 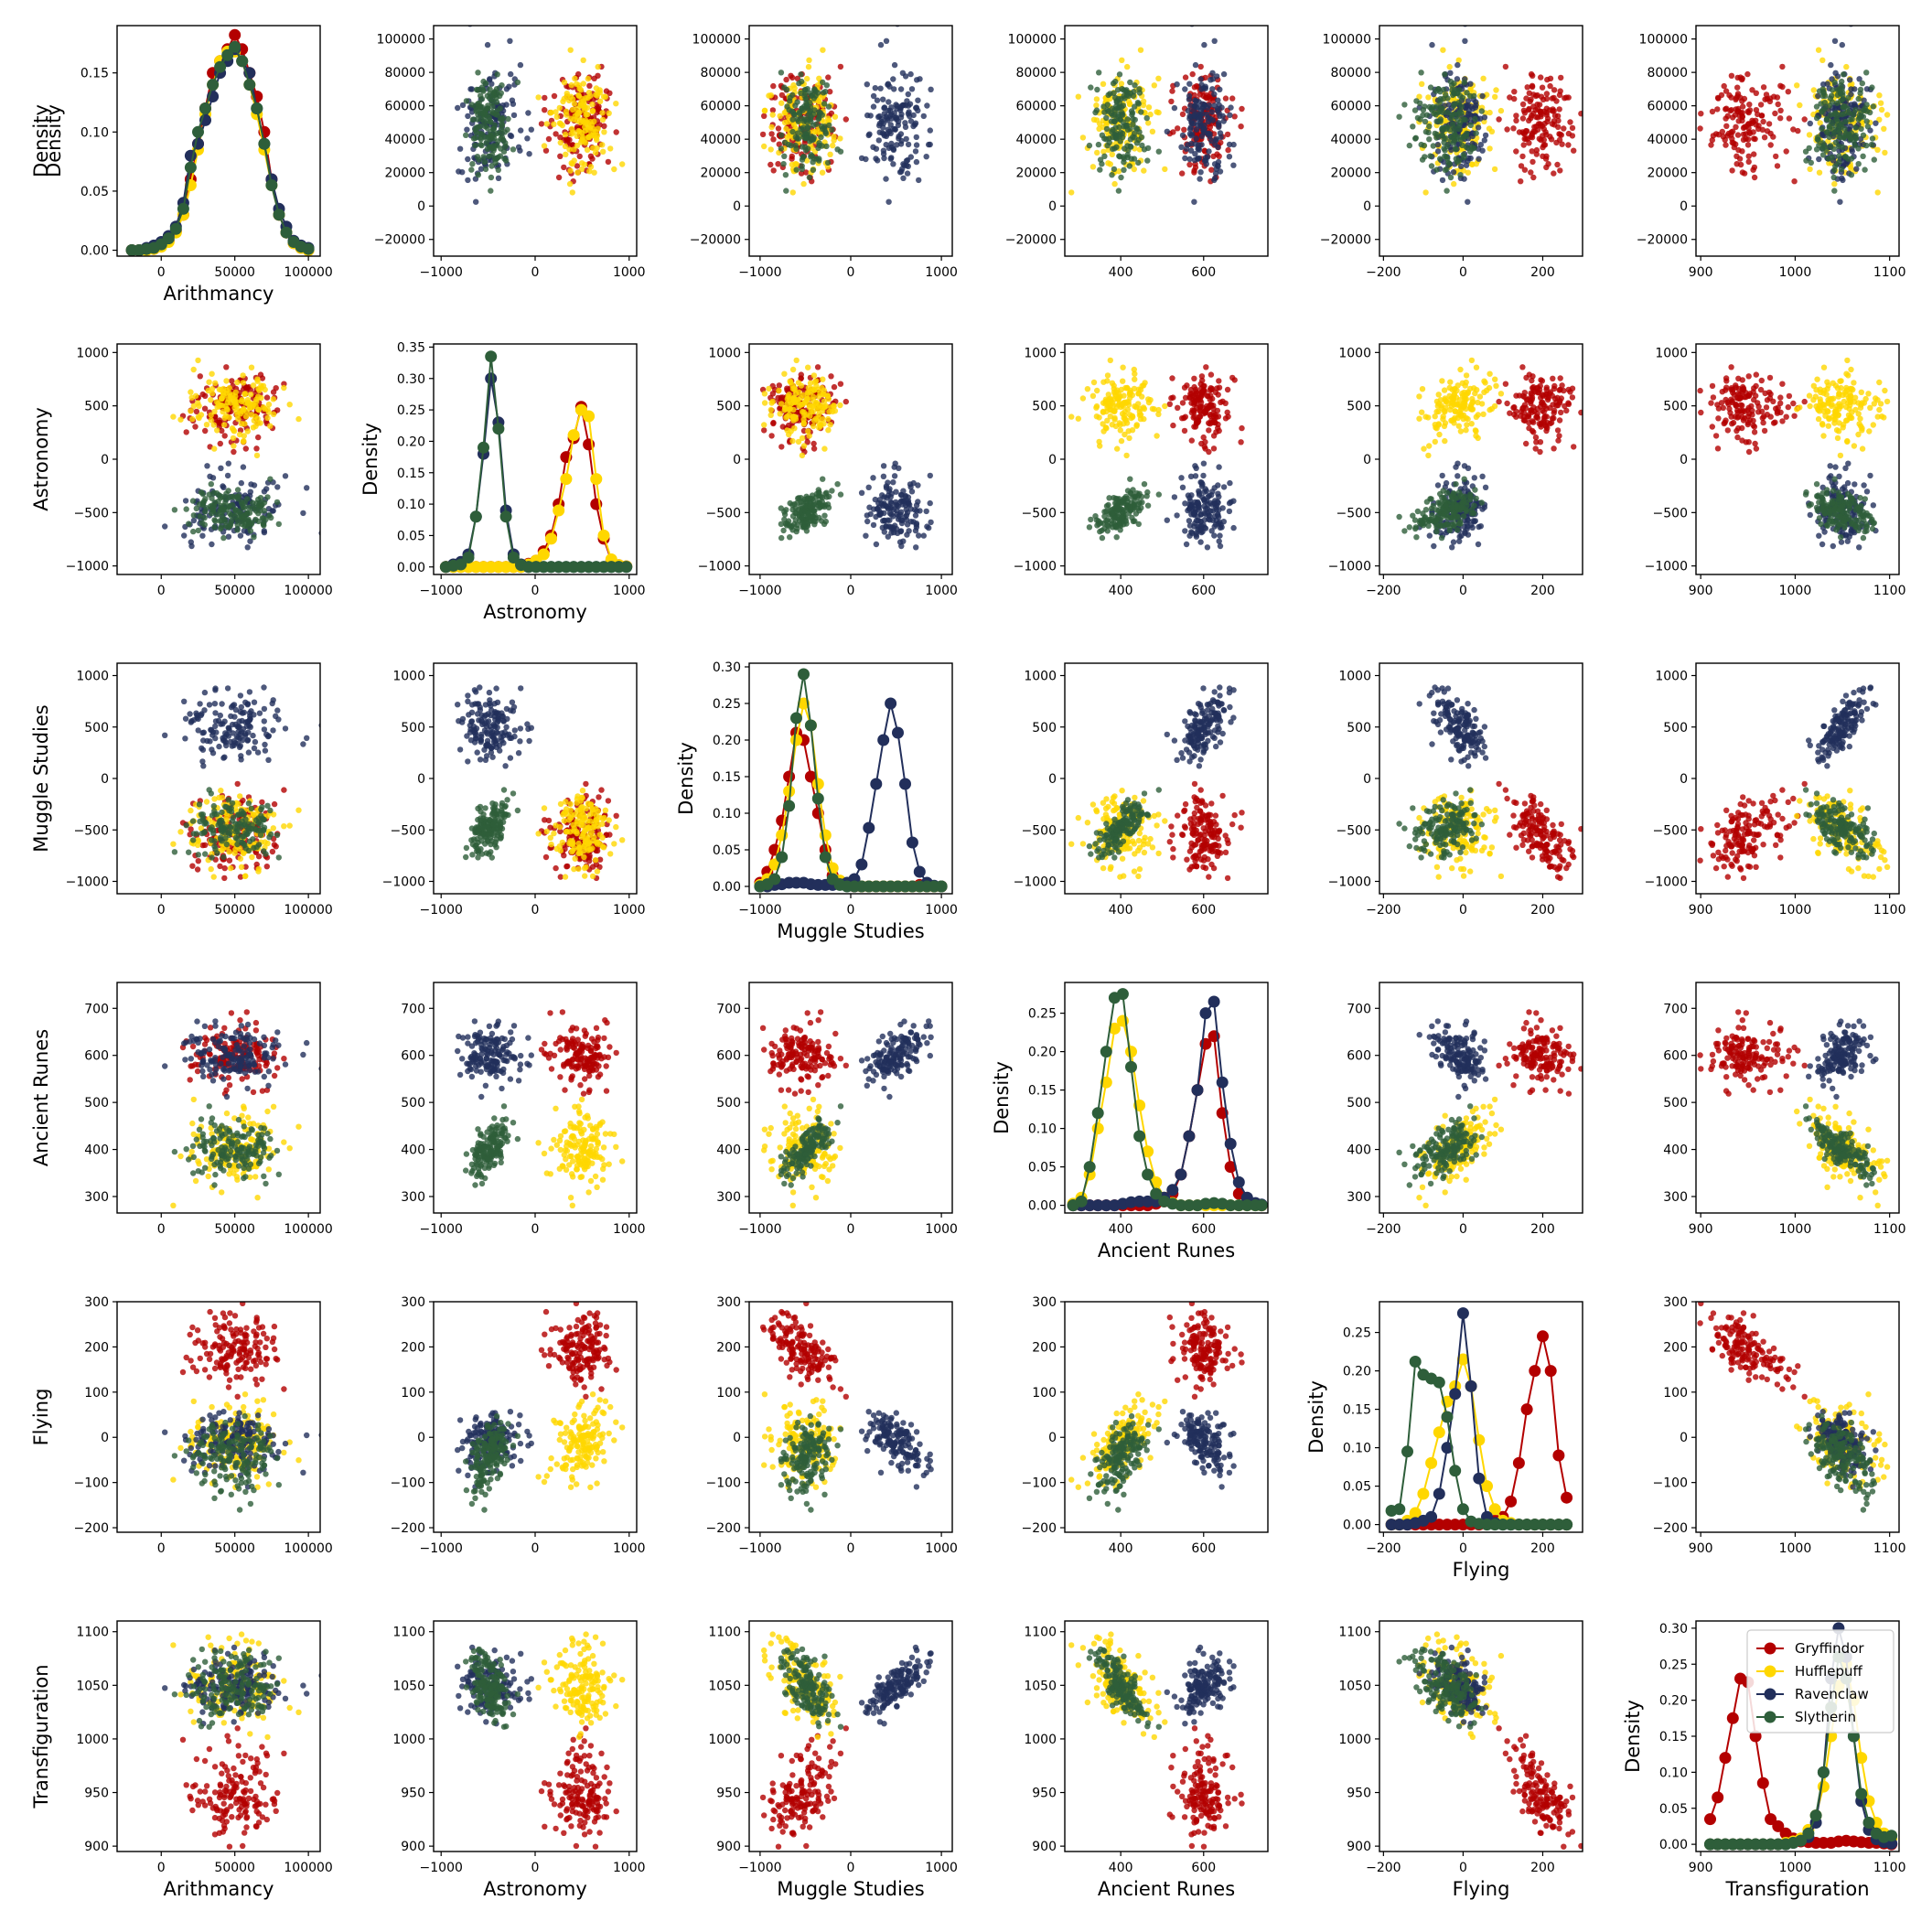 What do you see at coordinates (1753, 124) in the screenshot?
I see `scatter-series-gryffindor` at bounding box center [1753, 124].